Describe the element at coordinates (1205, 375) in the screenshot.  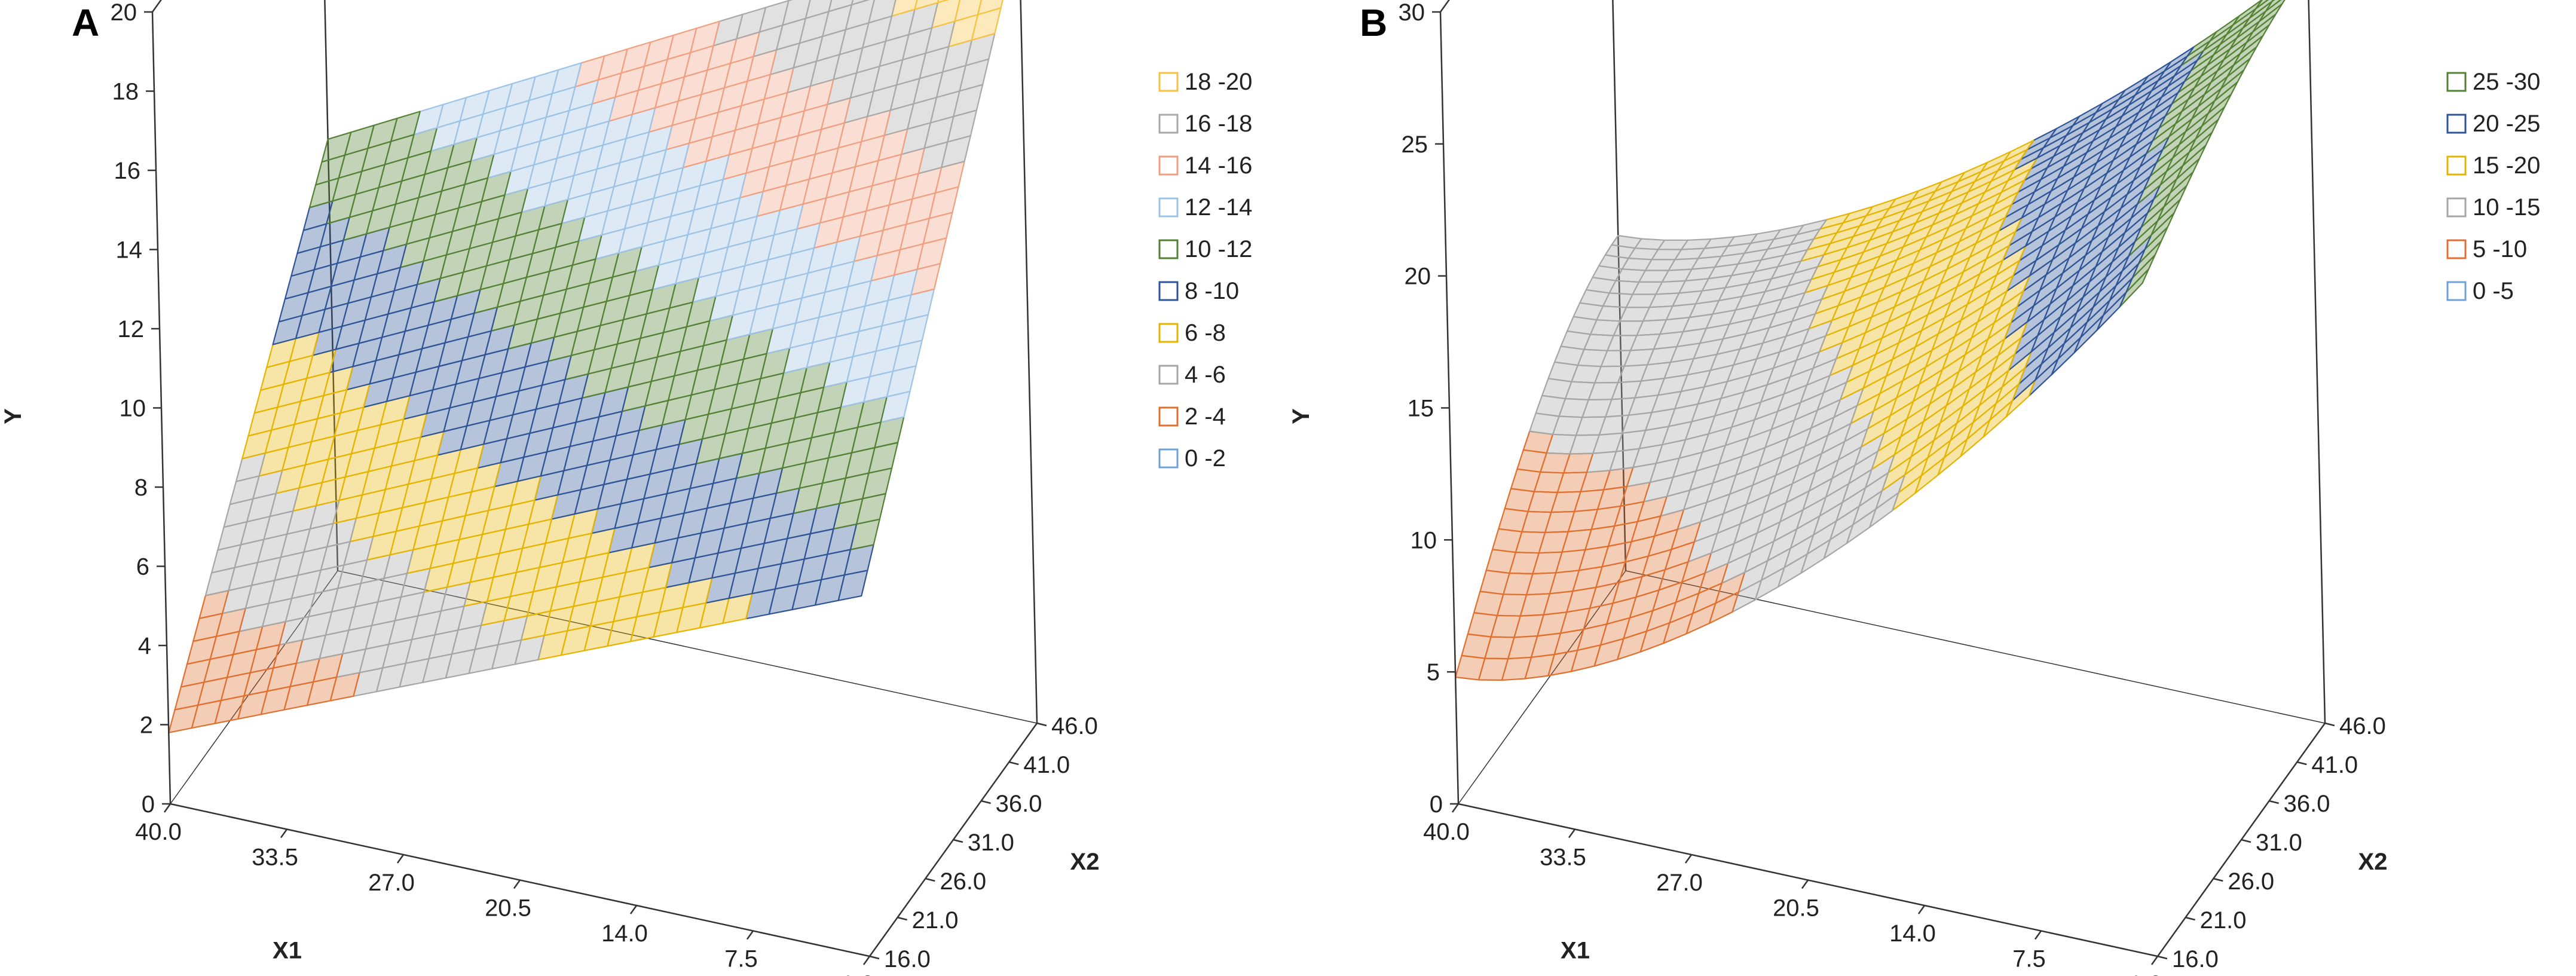
I see `legend-label: 4 -6` at that location.